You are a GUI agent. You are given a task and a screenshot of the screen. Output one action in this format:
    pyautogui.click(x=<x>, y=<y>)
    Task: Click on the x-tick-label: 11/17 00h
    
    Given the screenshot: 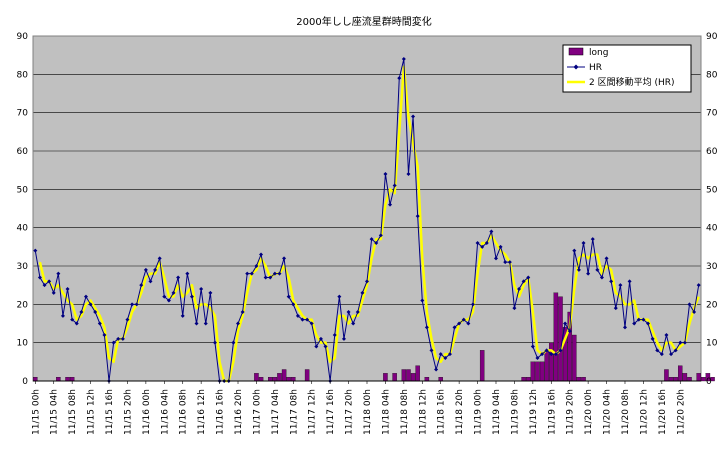 What is the action you would take?
    pyautogui.click(x=257, y=412)
    